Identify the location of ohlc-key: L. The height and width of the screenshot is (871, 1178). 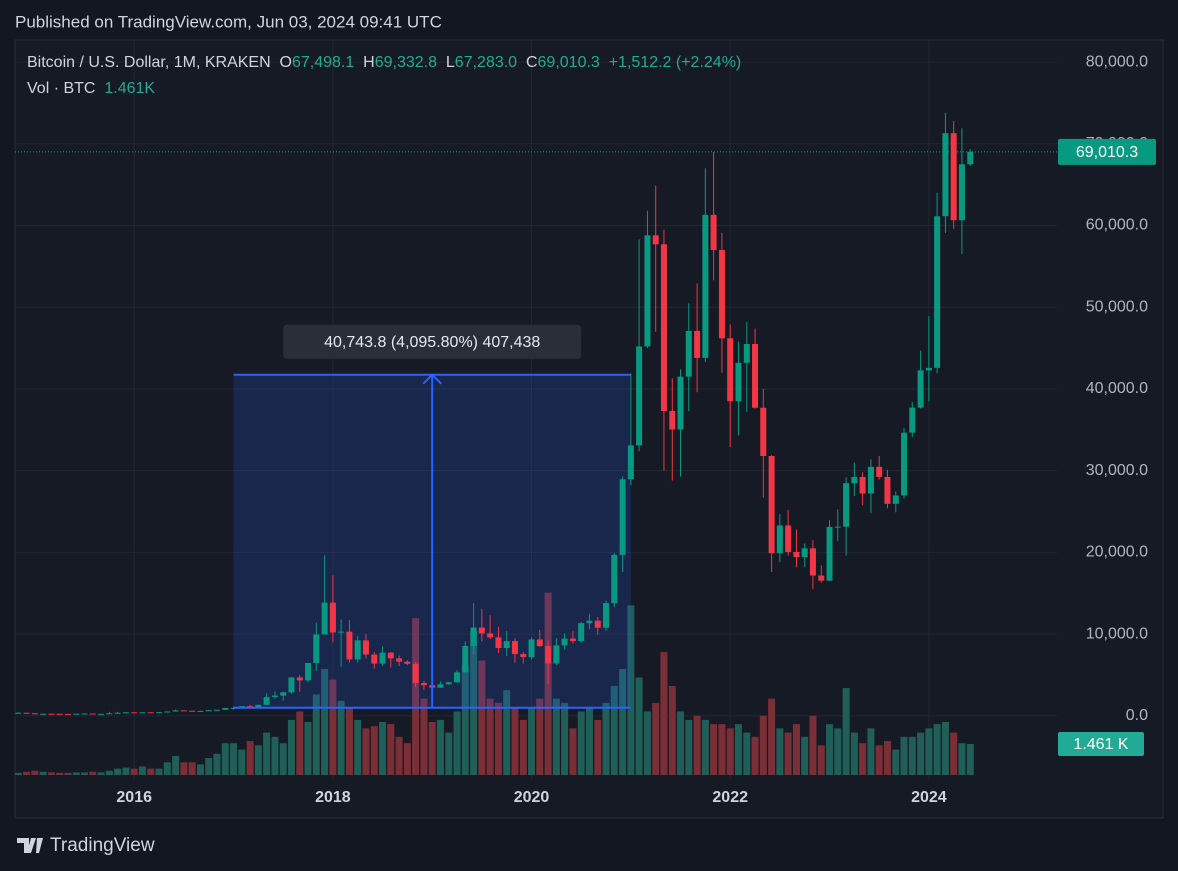
(450, 62).